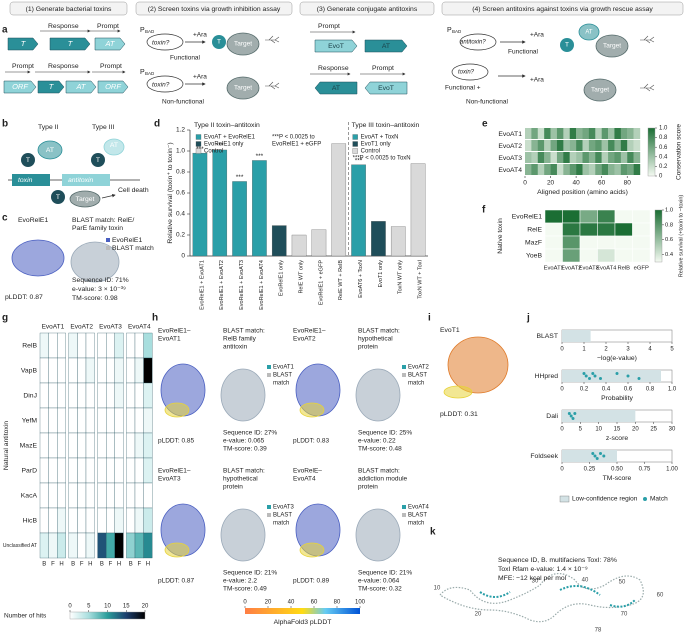 The image size is (685, 635). What do you see at coordinates (360, 603) in the screenshot?
I see `colorbar-tick-label: 100` at bounding box center [360, 603].